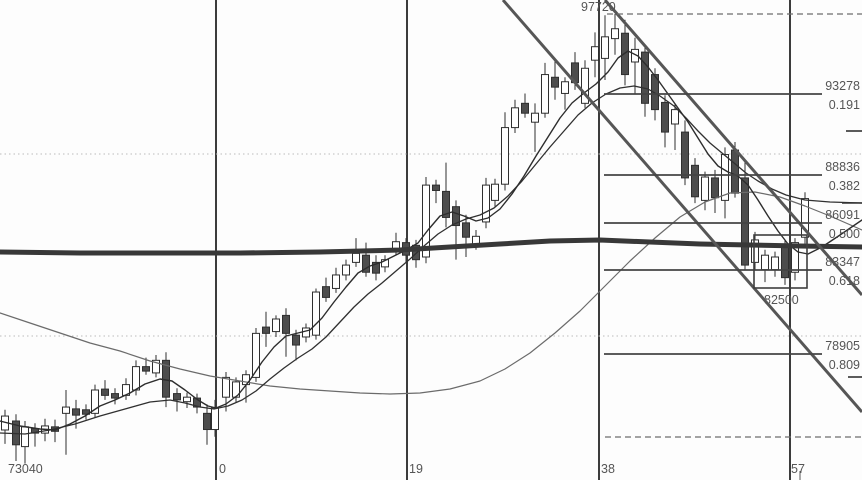 This screenshot has width=862, height=480. Describe the element at coordinates (222, 469) in the screenshot. I see `x-axis-label: 0` at that location.